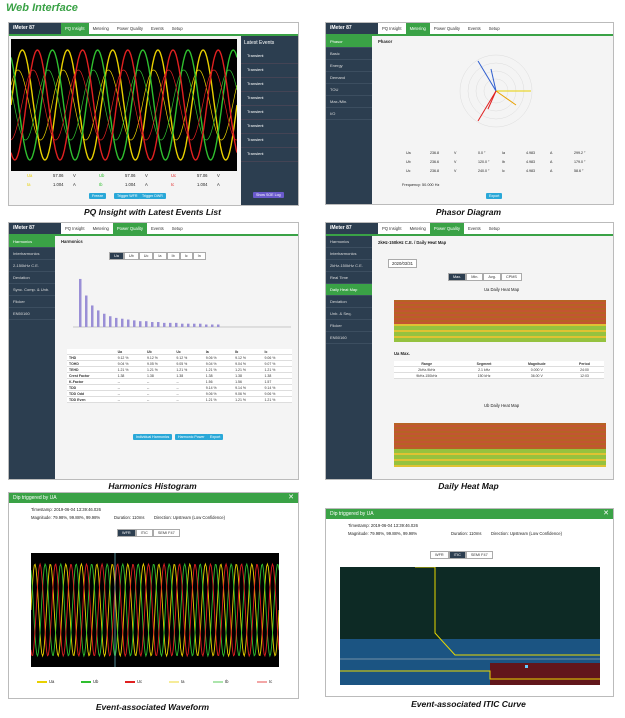 The width and height of the screenshot is (625, 718). What do you see at coordinates (530, 171) in the screenshot?
I see `phasor-cell: 4.983` at bounding box center [530, 171].